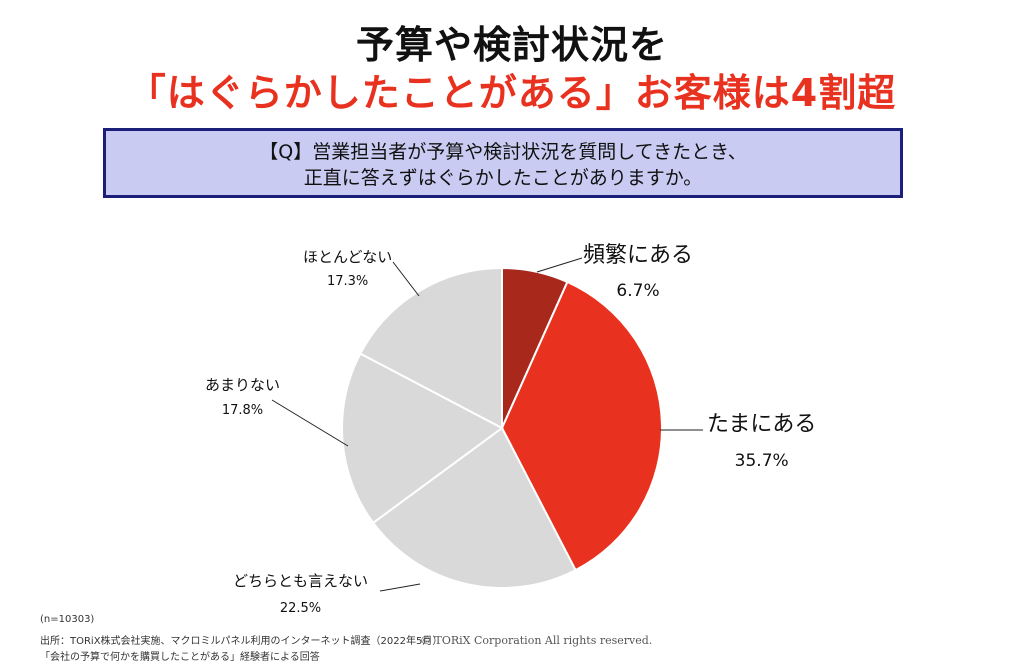 The image size is (1024, 672). I want to click on slice-value-5: 17.3%, so click(347, 281).